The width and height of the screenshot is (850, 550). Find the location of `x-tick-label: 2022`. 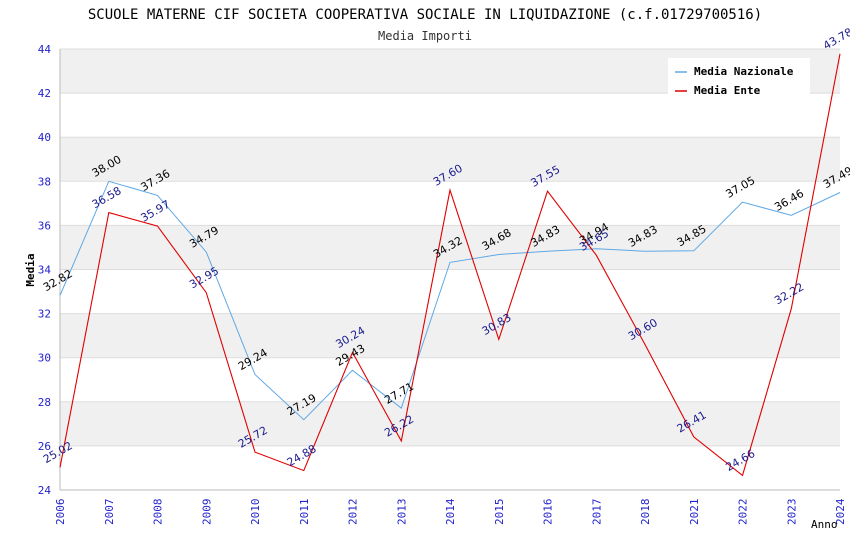

x-tick-label: 2022 is located at coordinates (743, 512).